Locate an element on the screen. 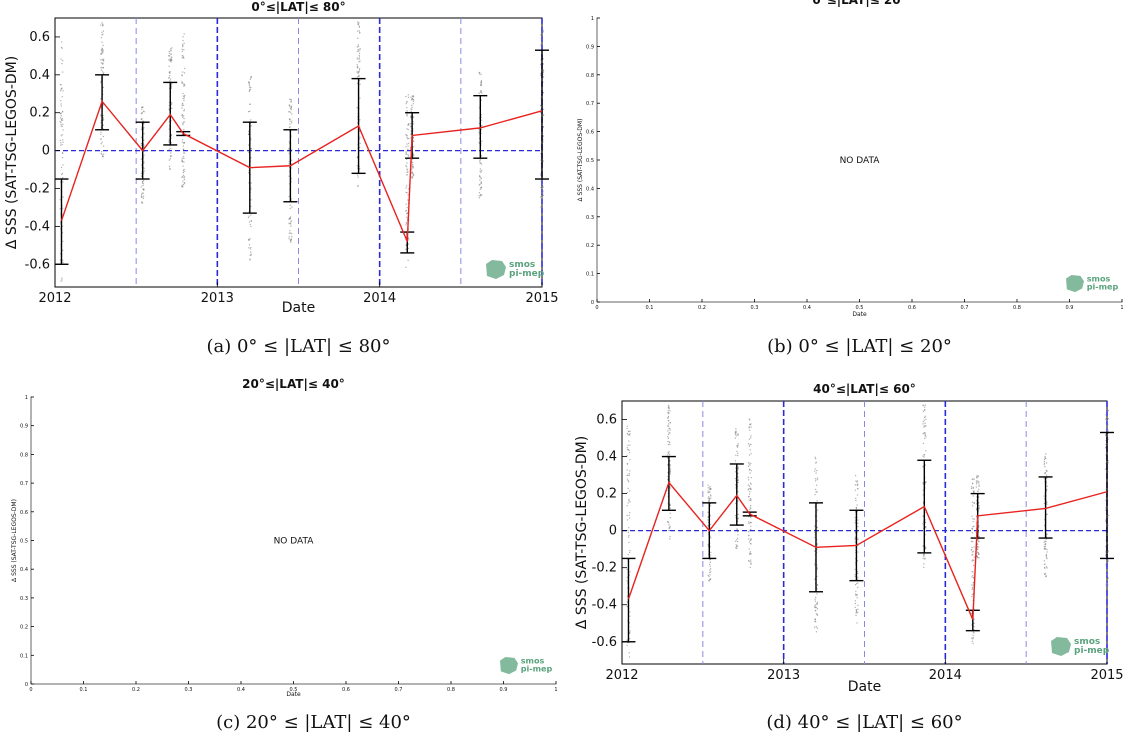 The width and height of the screenshot is (1128, 746). y-axis-label: Δ SSS (SAT-TSG-LEGOS-DM) is located at coordinates (12, 152).